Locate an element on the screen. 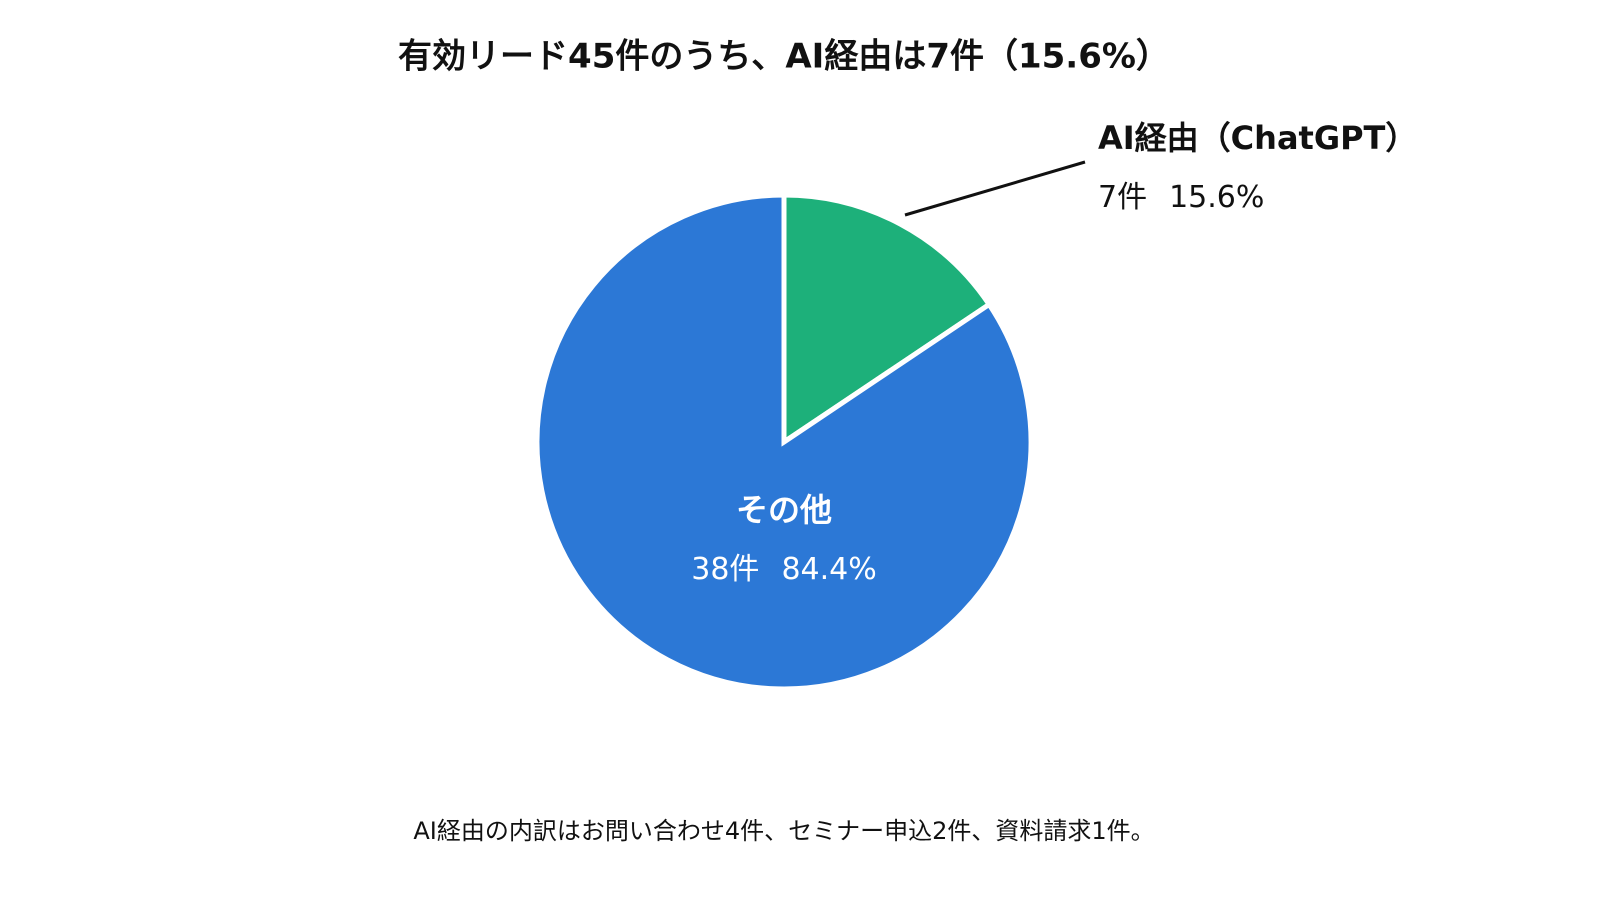 The width and height of the screenshot is (1600, 919). slice-value-label: 38件 84.4% is located at coordinates (784, 569).